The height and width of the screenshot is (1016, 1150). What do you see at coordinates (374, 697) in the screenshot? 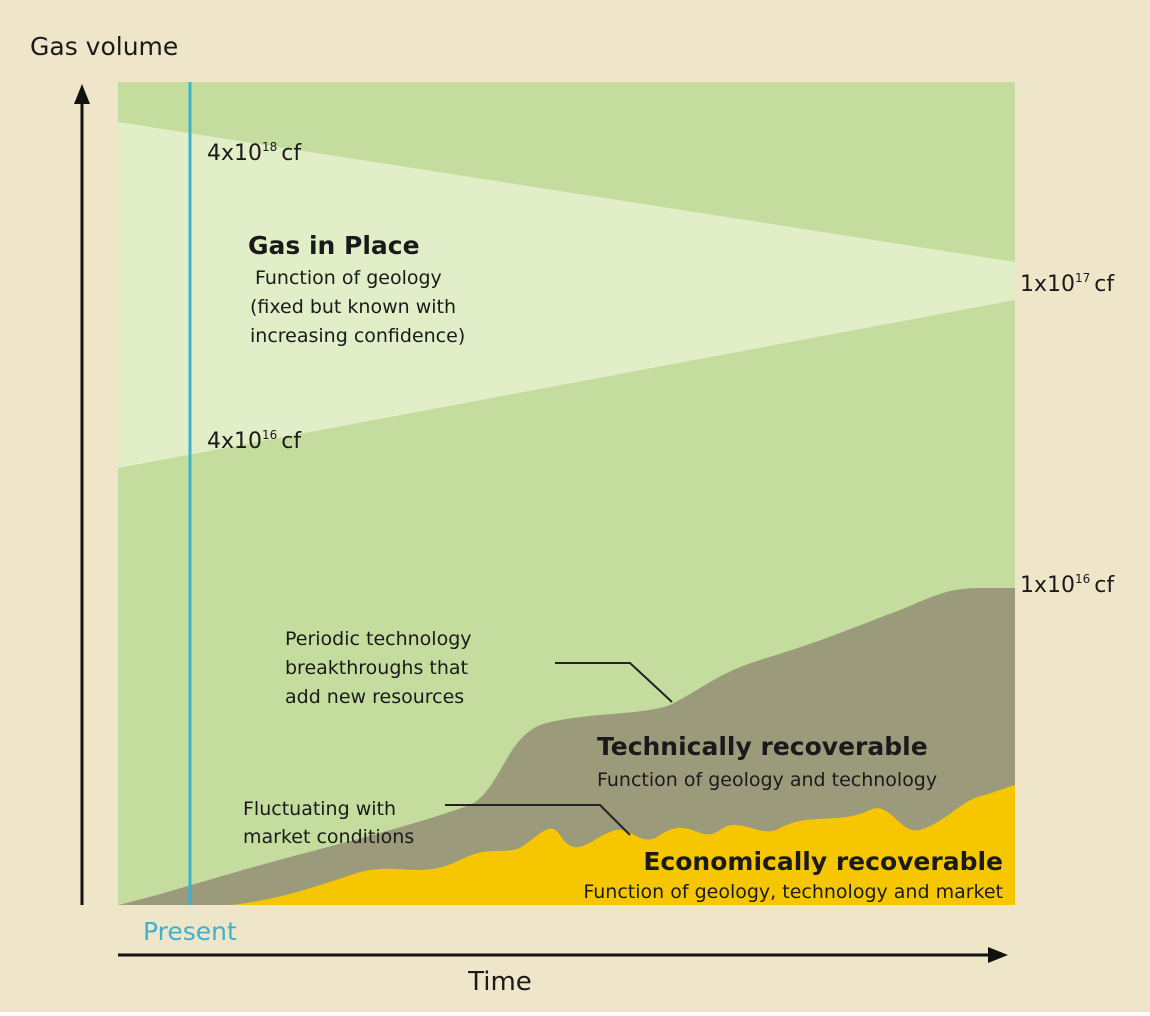
I see `breakthroughs-line: add new resources` at bounding box center [374, 697].